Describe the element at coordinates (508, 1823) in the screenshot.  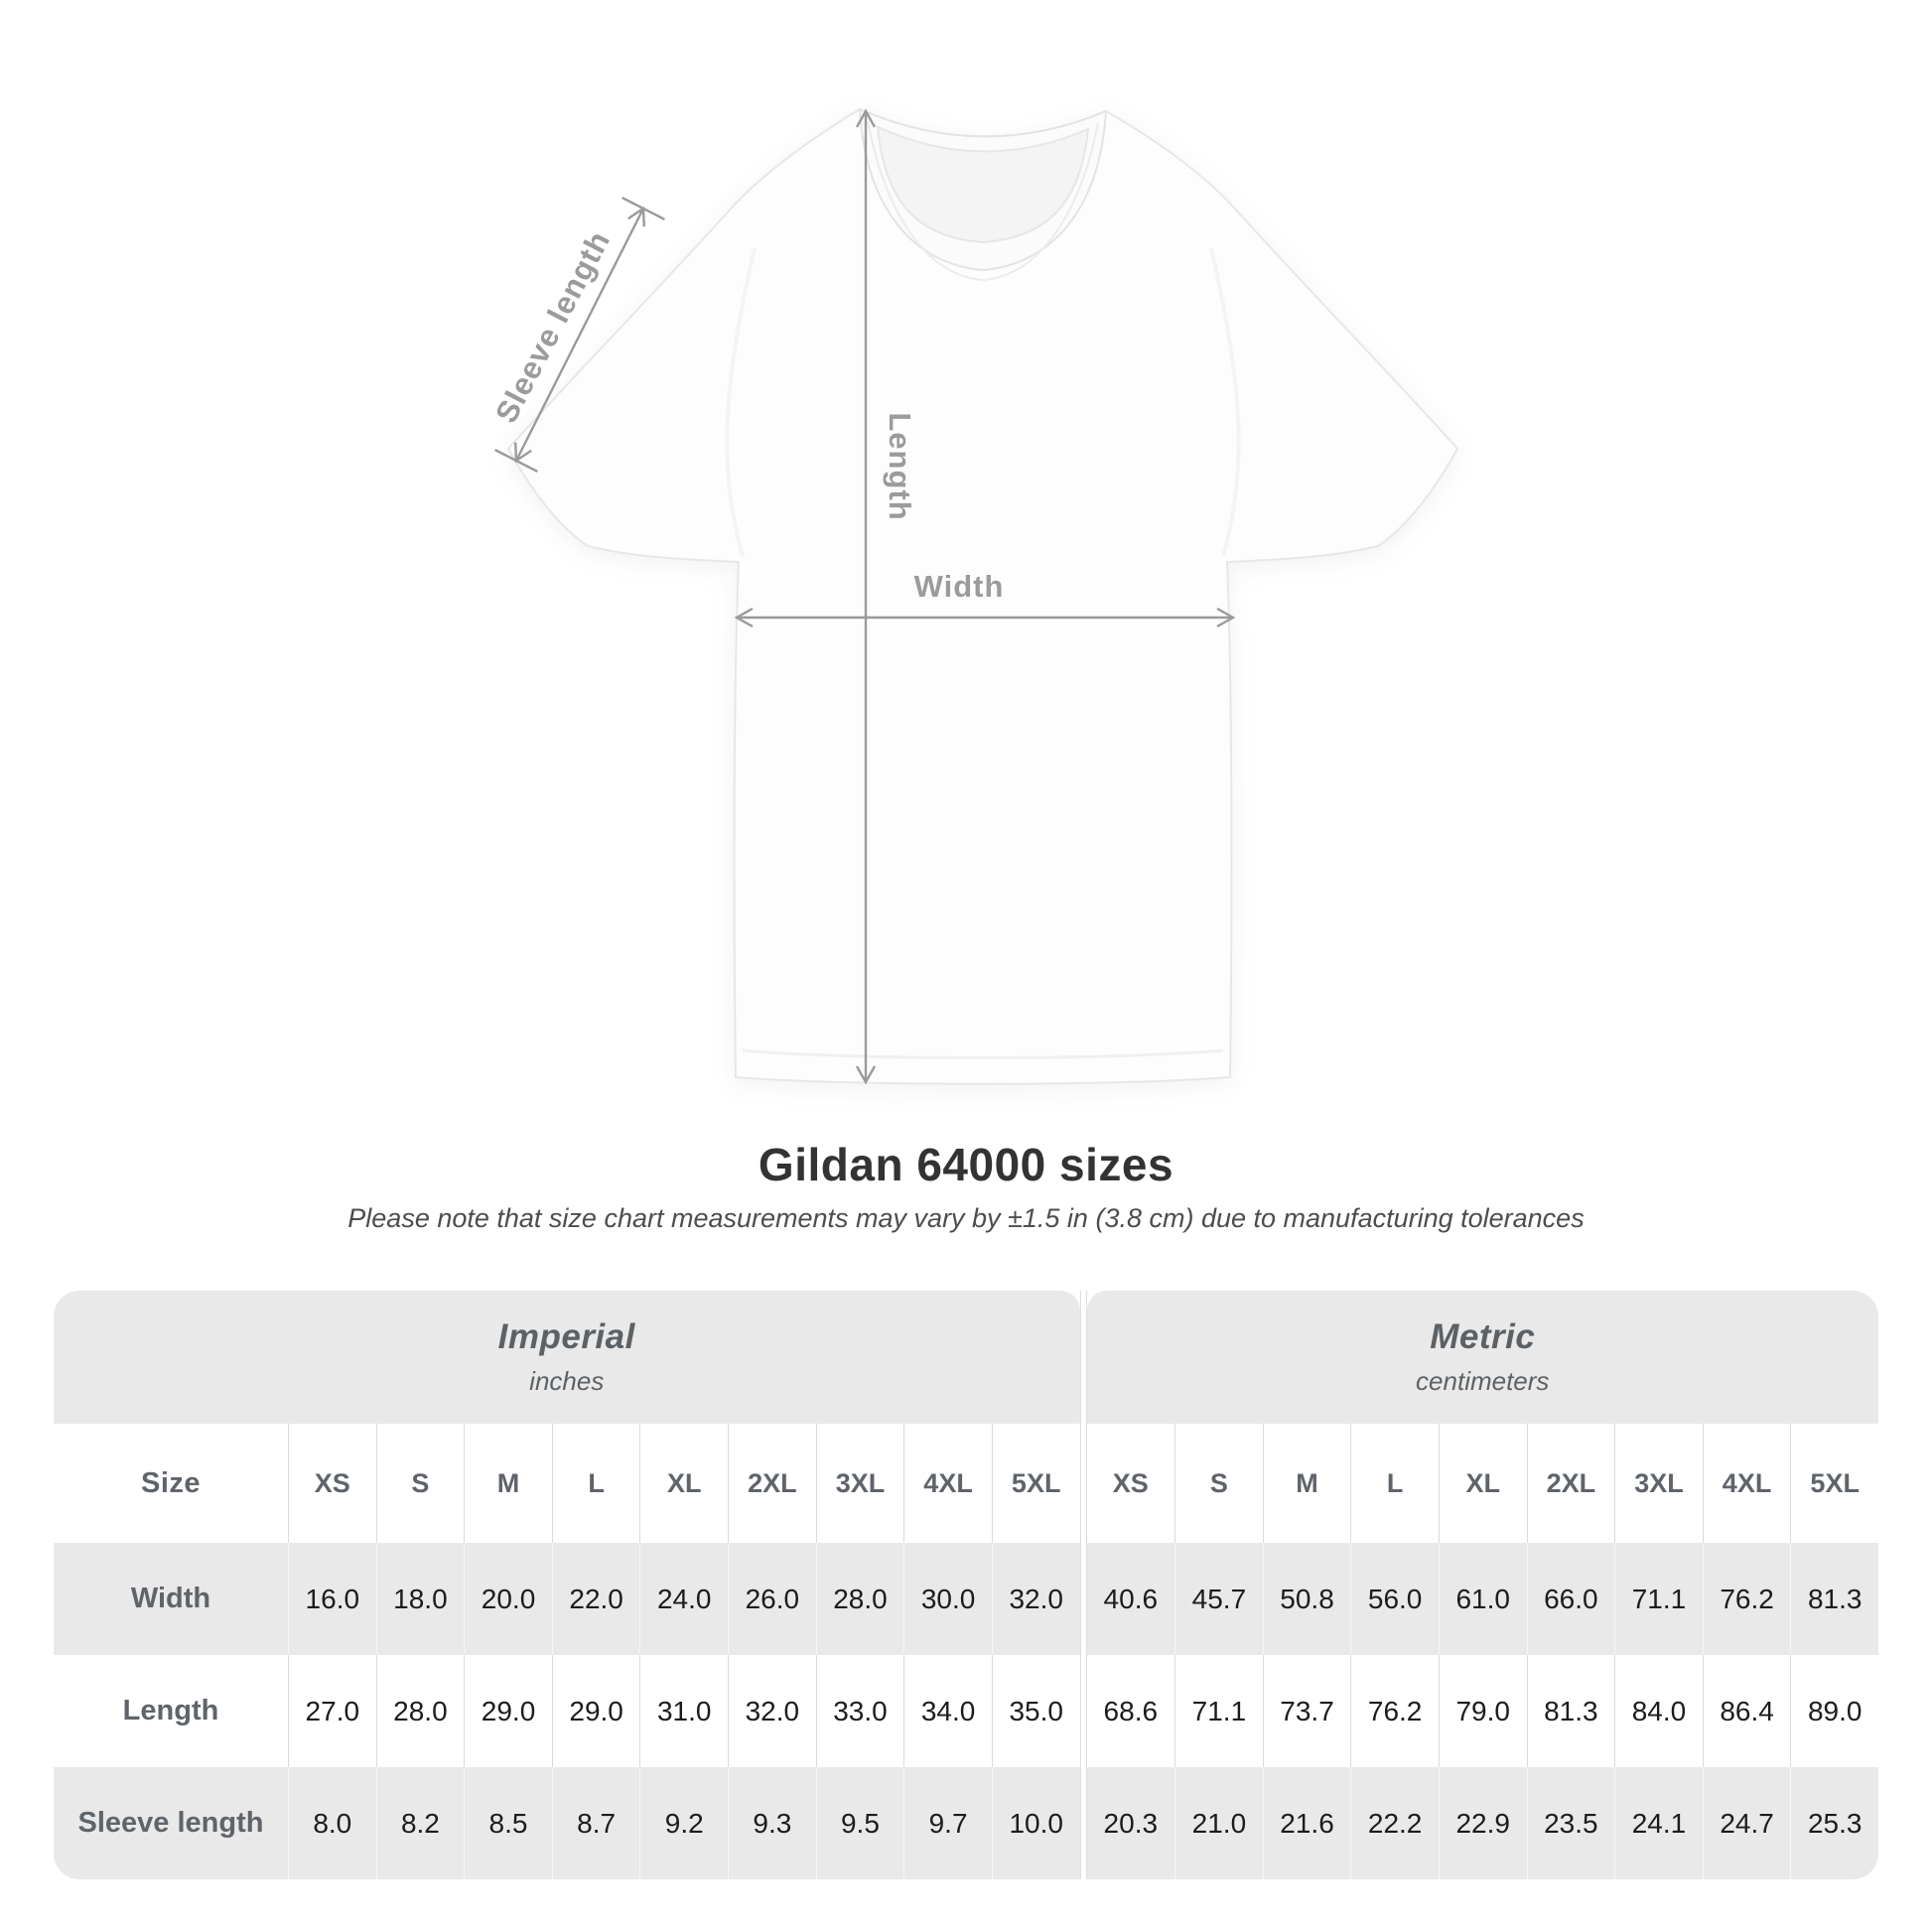
I see `measurement-value-cell: 8.5` at that location.